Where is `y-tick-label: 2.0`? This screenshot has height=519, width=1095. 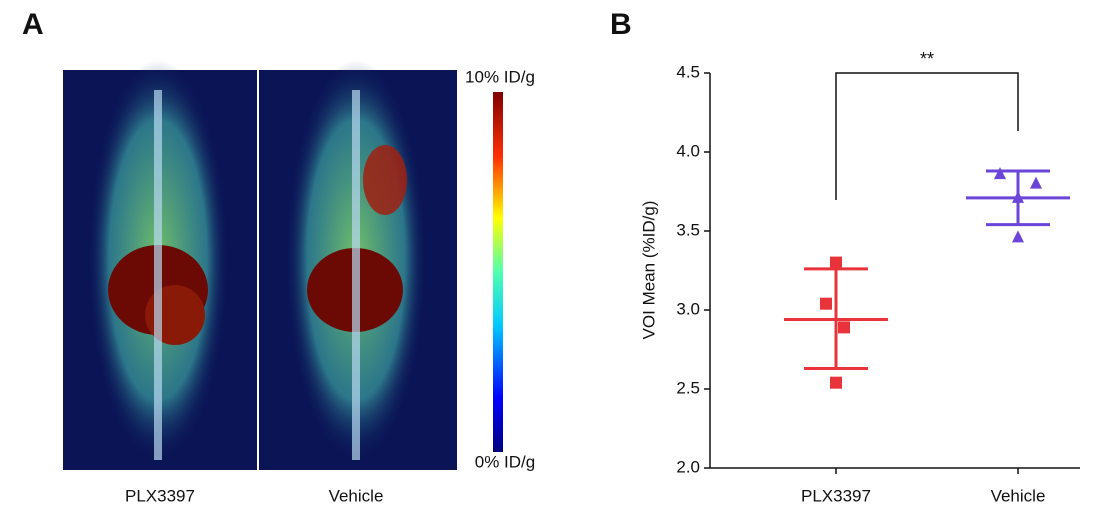
y-tick-label: 2.0 is located at coordinates (688, 466).